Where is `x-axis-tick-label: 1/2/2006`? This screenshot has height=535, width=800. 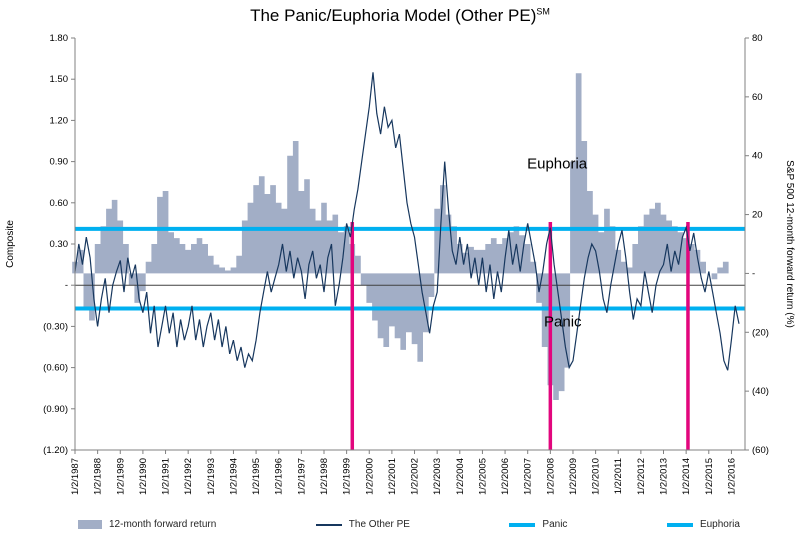 x-axis-tick-label: 1/2/2006 is located at coordinates (505, 476).